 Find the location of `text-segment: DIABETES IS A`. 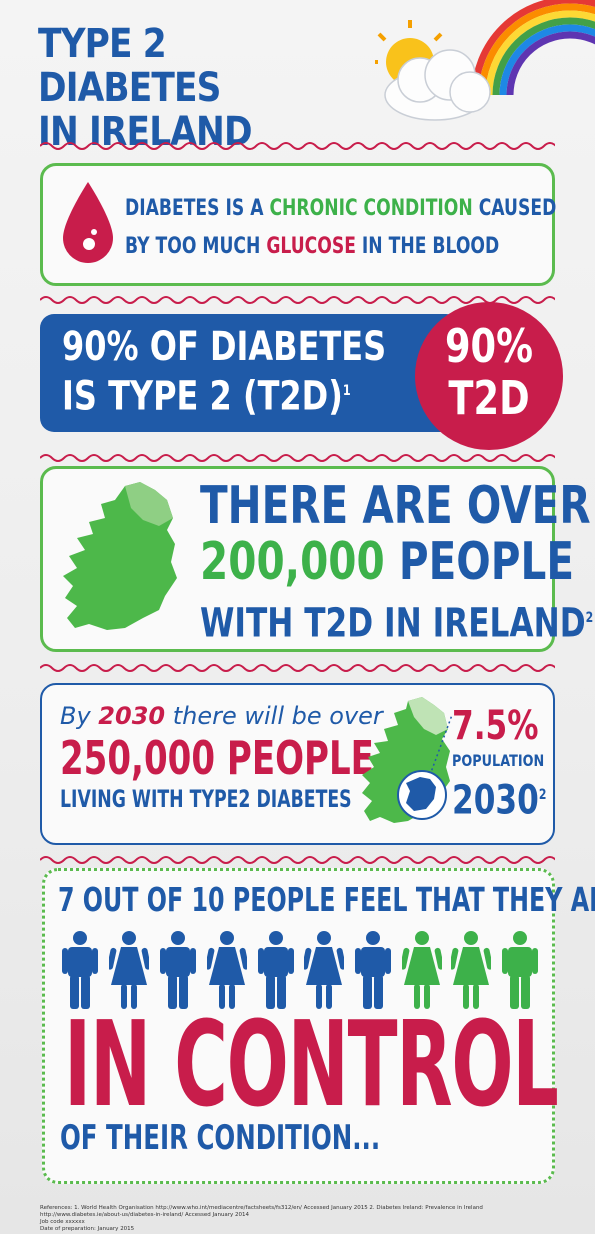

text-segment: DIABETES IS A is located at coordinates (197, 208).